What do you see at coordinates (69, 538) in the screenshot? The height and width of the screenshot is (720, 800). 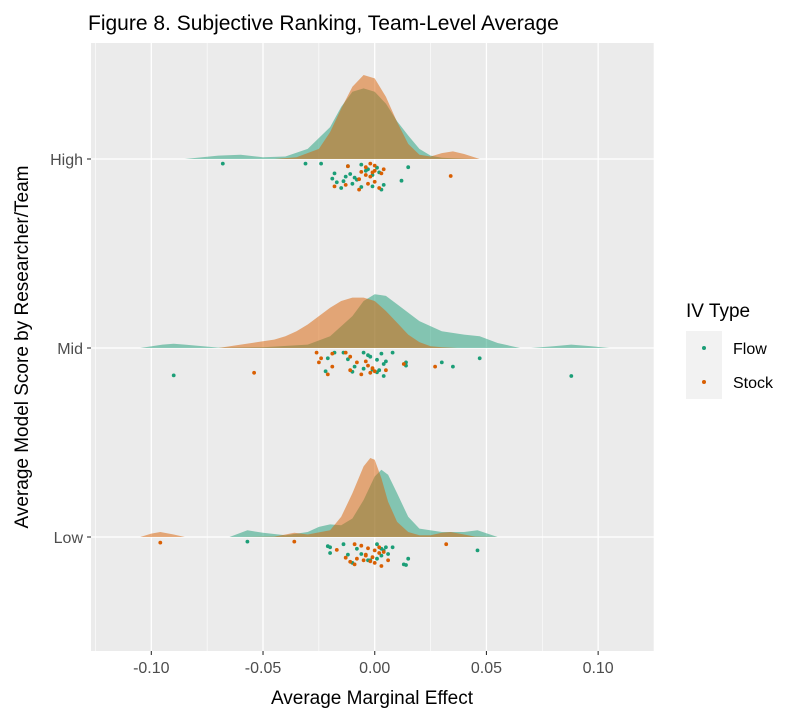 I see `y-tick-label-low: Low` at bounding box center [69, 538].